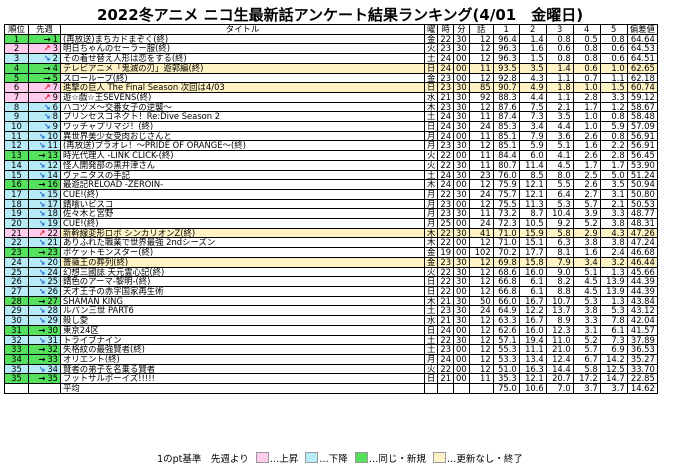  I want to click on row-c4: 0.5, so click(586, 39).